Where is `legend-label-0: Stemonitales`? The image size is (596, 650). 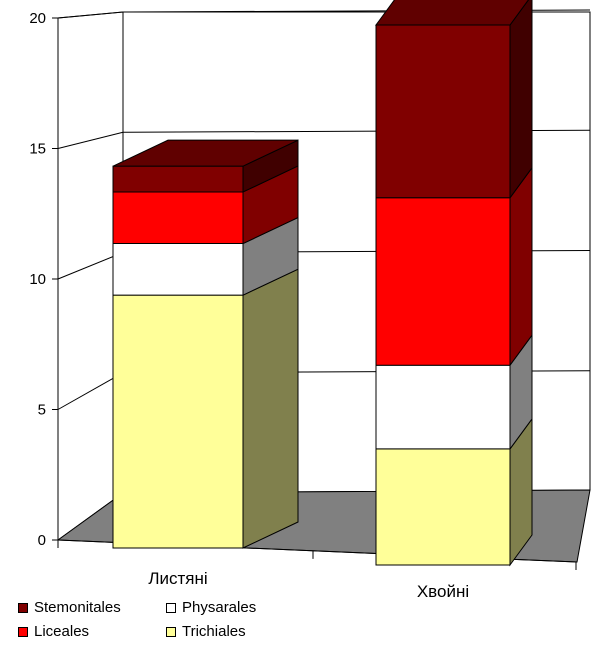
legend-label-0: Stemonitales is located at coordinates (77, 607).